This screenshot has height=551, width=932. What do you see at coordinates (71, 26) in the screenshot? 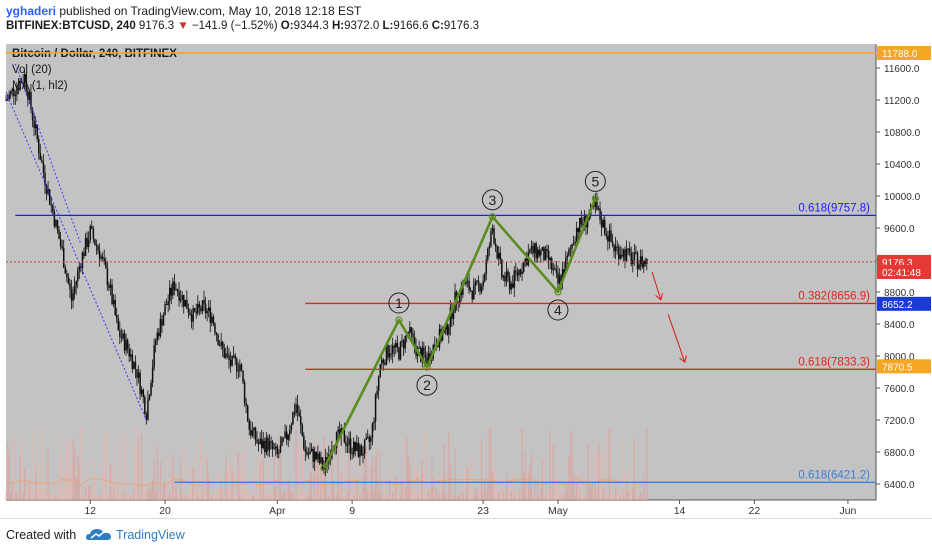
I see `symbol-label: BITFINEX:BTCUSD, 240` at bounding box center [71, 26].